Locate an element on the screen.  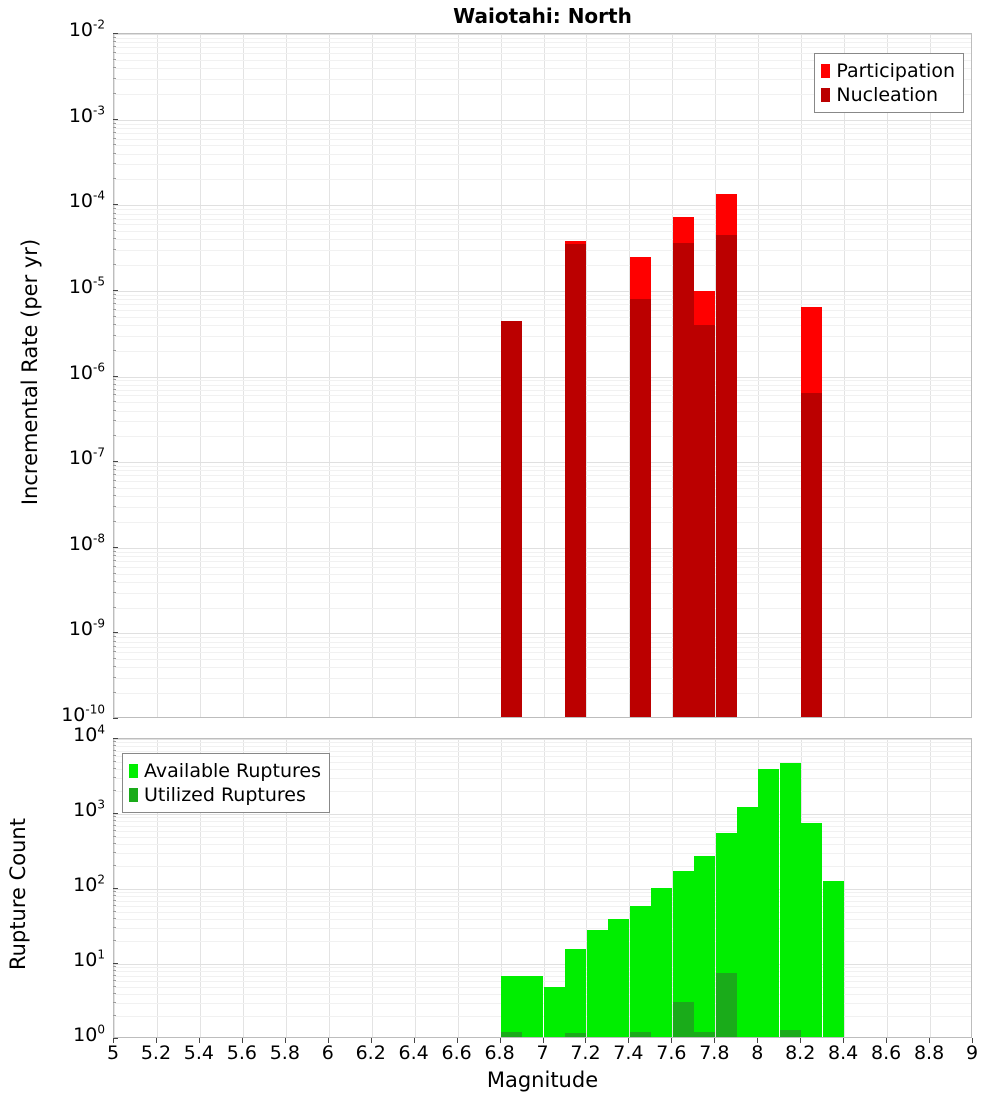
rate-y-tick-label: 10⁻² is located at coordinates (86, 29).